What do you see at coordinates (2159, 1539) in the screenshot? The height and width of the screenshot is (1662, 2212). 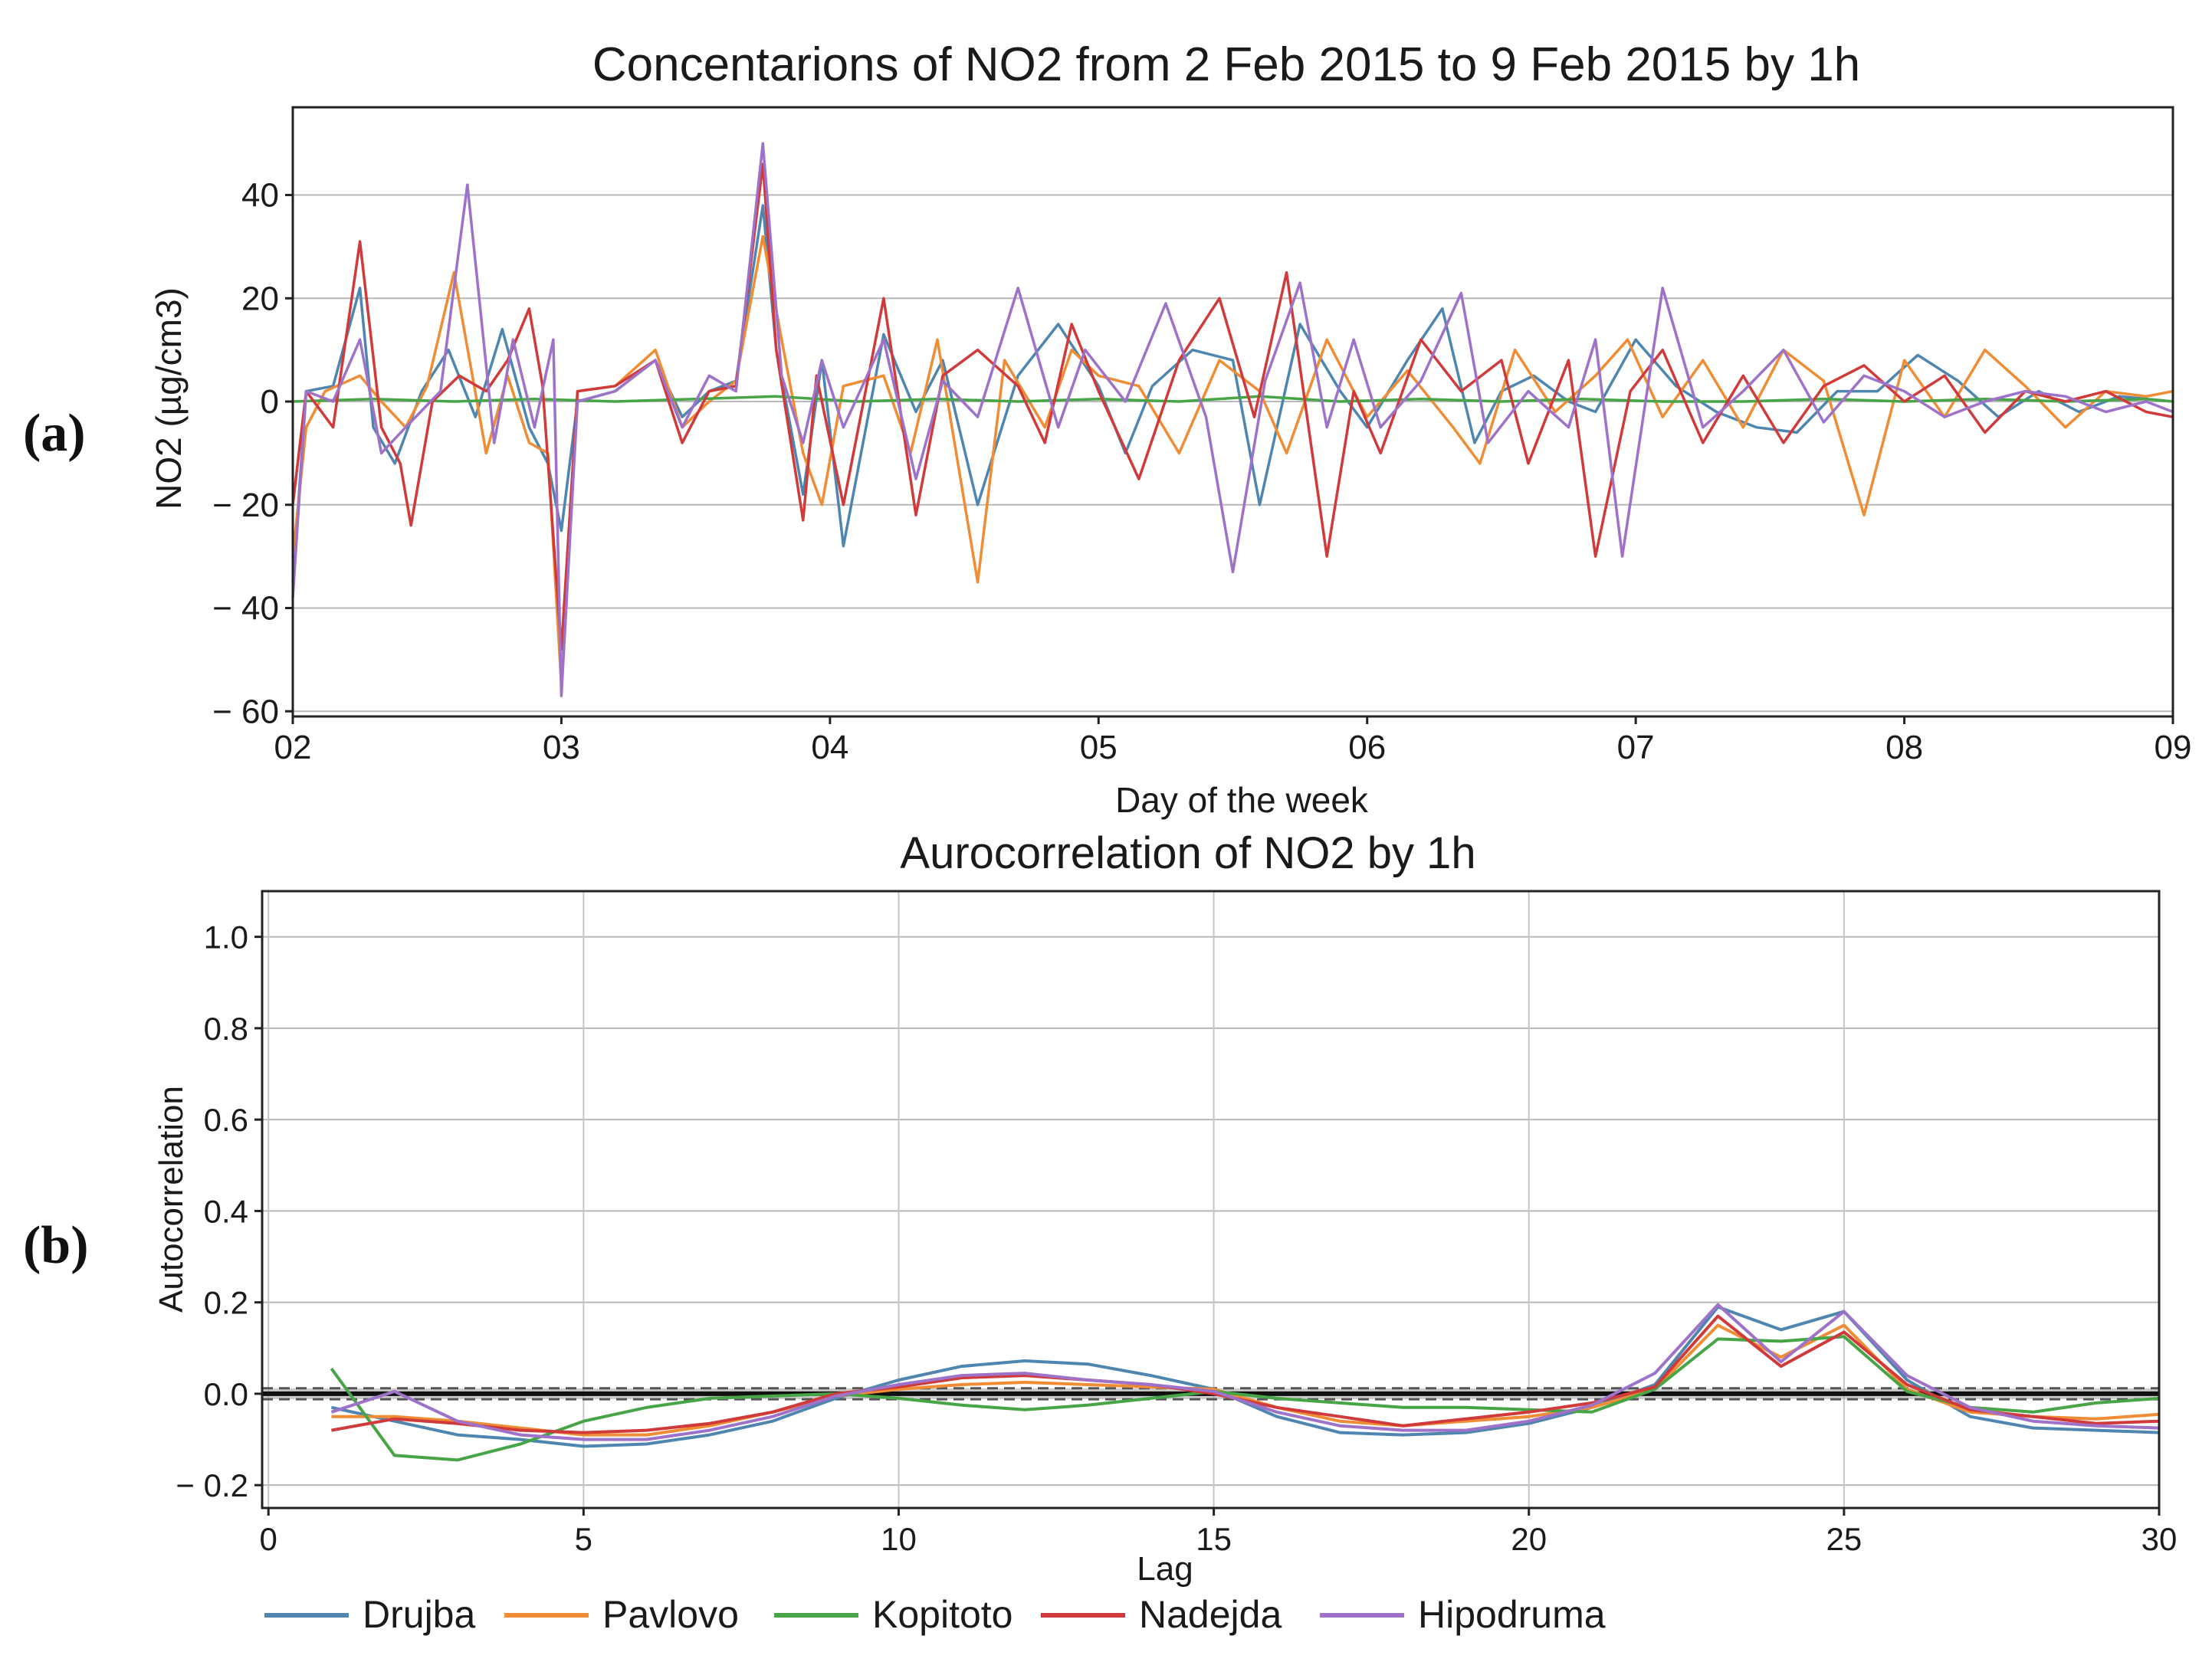 I see `x-tick-label: 30` at bounding box center [2159, 1539].